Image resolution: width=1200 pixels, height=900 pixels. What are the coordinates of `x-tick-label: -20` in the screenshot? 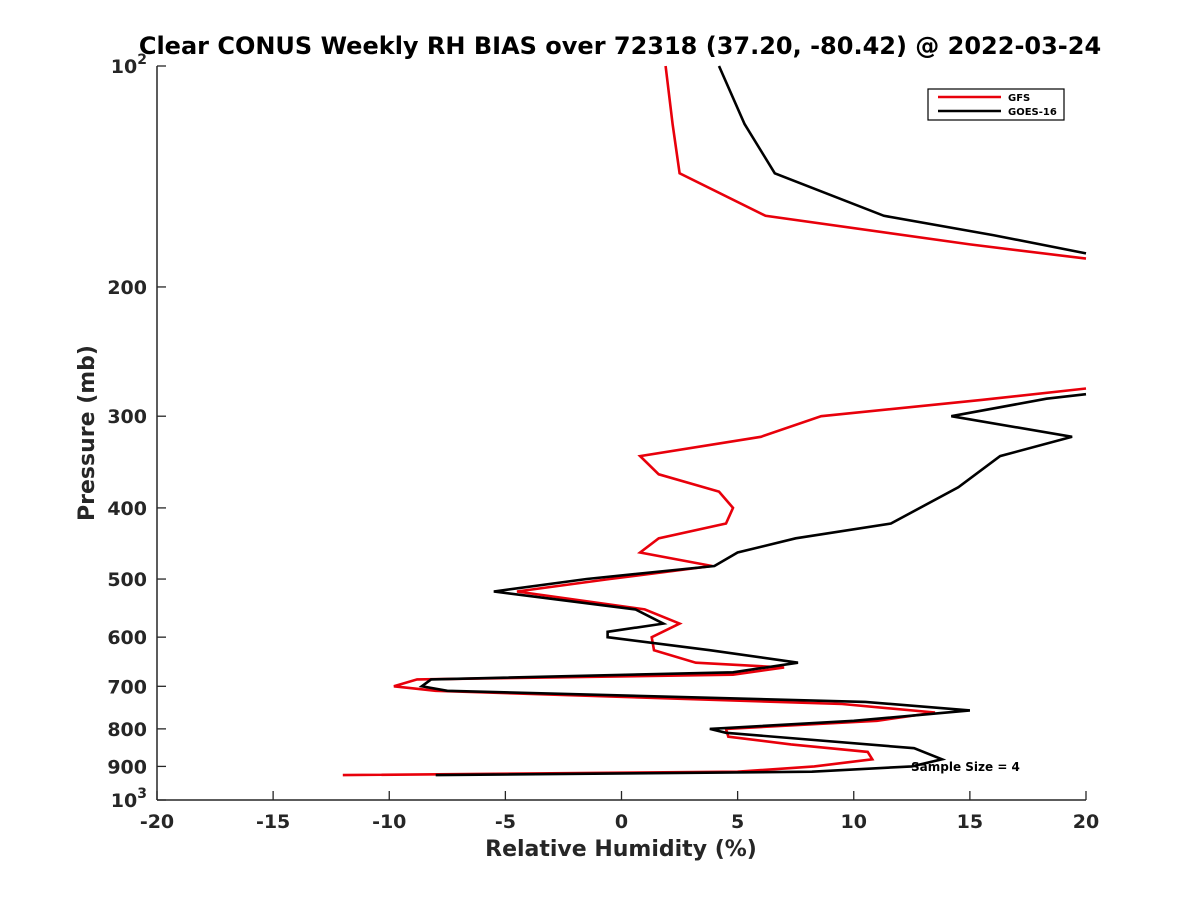 It's located at (157, 822).